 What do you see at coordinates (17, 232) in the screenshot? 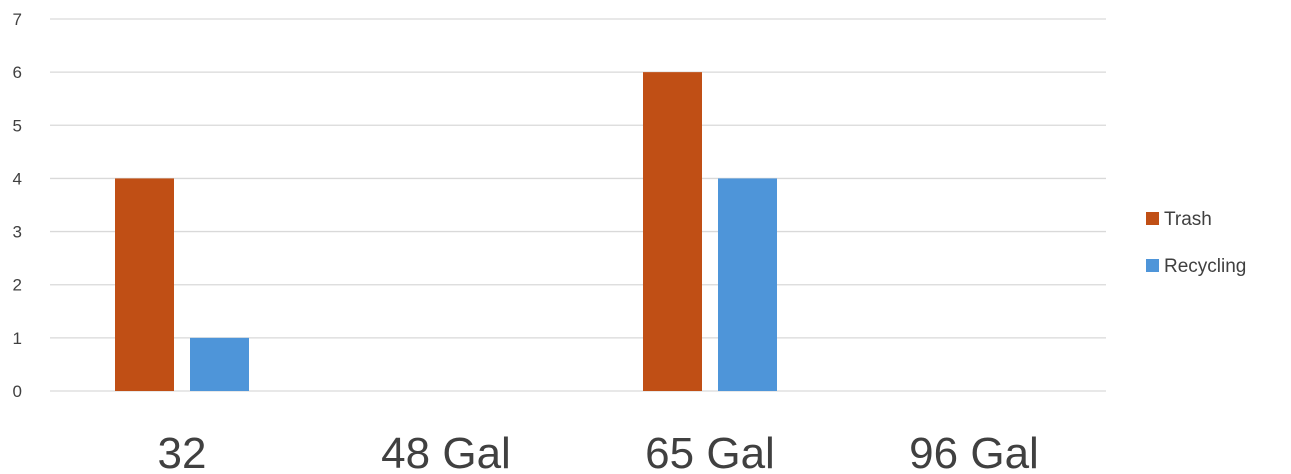
I see `y-tick-label: 3` at bounding box center [17, 232].